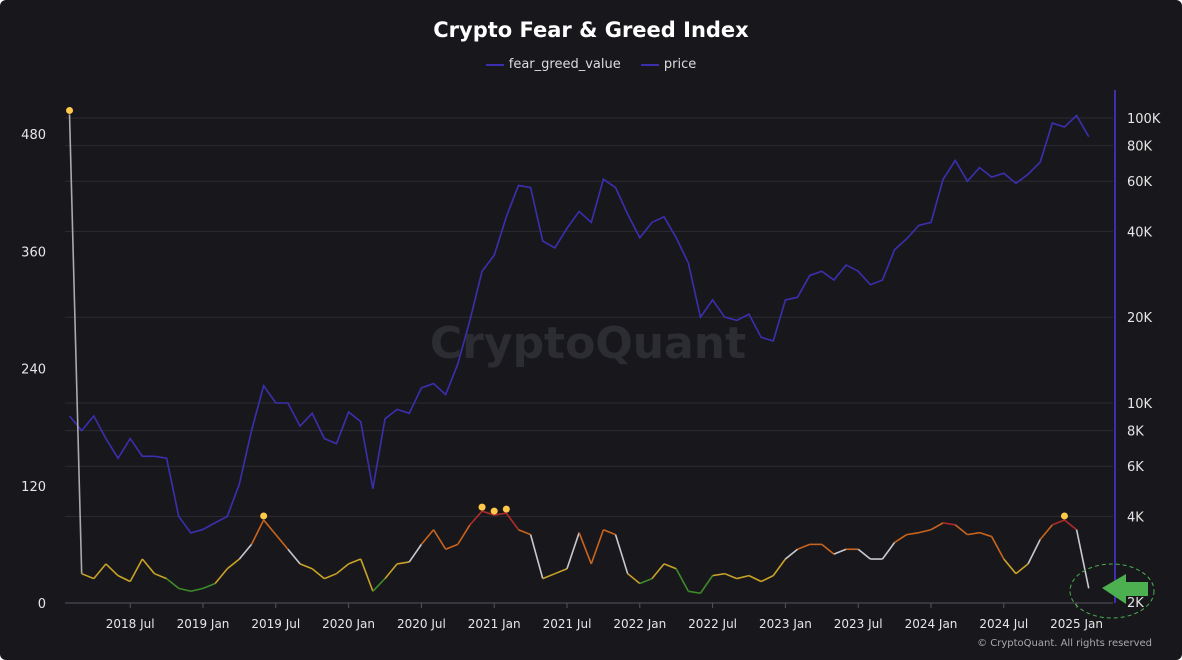 The image size is (1182, 660). What do you see at coordinates (42, 604) in the screenshot?
I see `y-left-tick-label: 0` at bounding box center [42, 604].